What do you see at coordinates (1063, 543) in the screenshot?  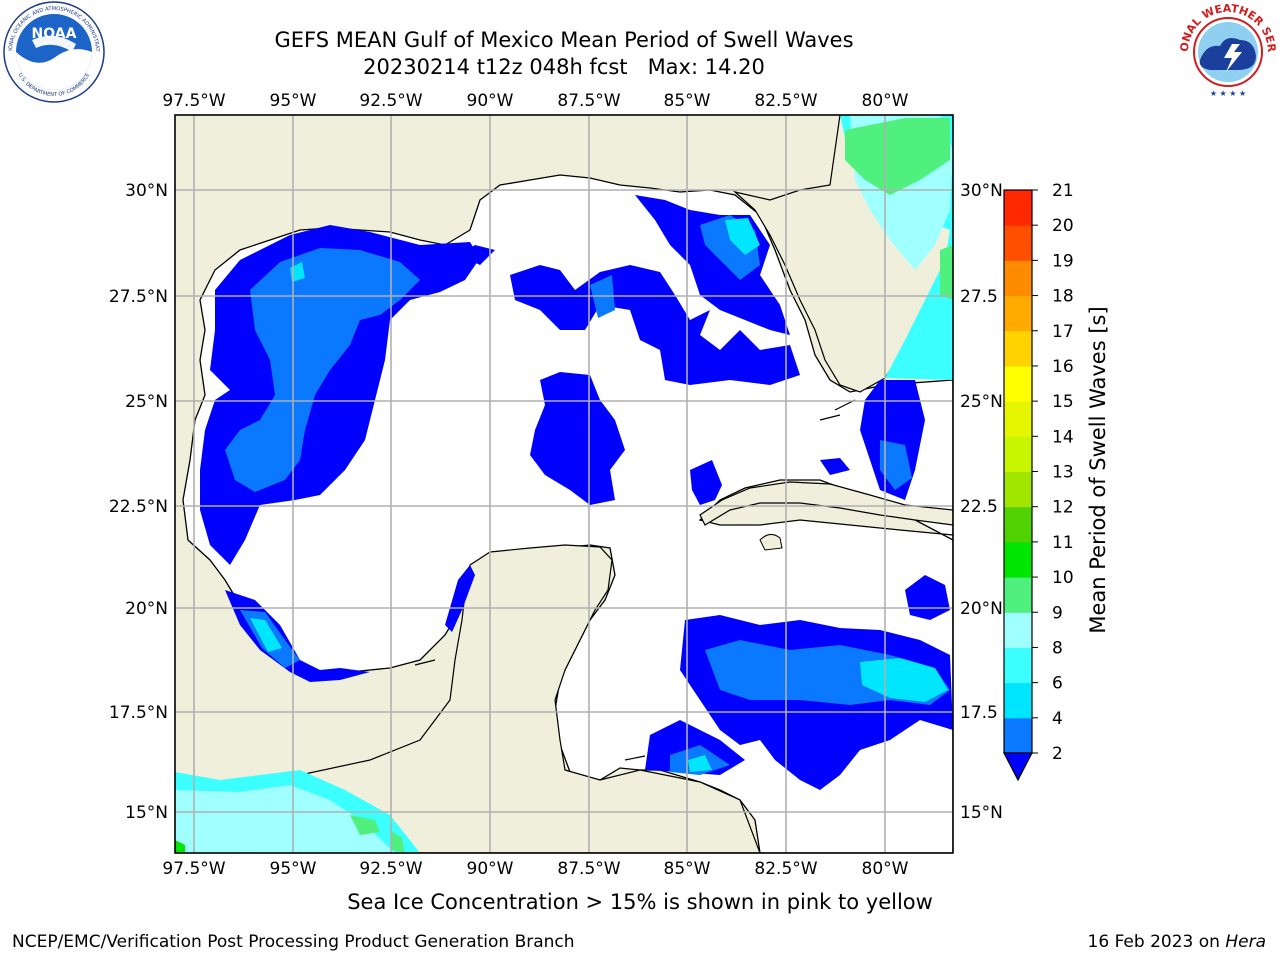 I see `colorbar-tick-label: 11` at bounding box center [1063, 543].